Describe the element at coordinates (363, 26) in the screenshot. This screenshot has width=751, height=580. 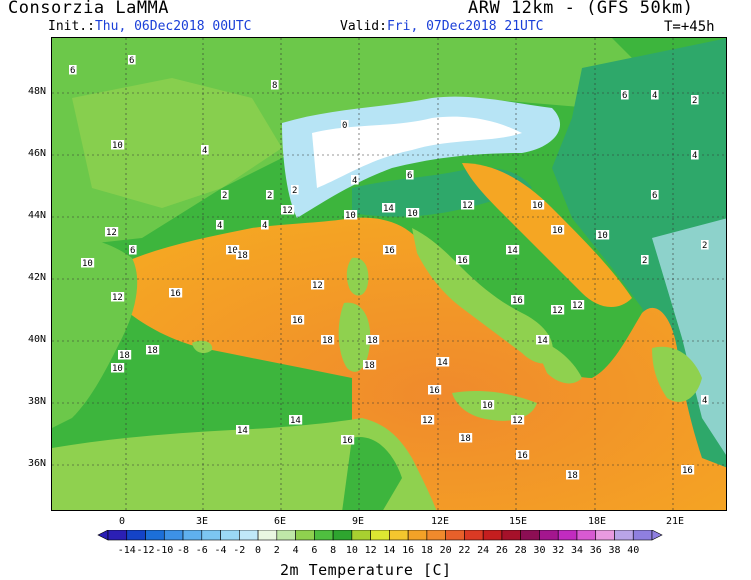
I see `valid-label: Valid:` at that location.